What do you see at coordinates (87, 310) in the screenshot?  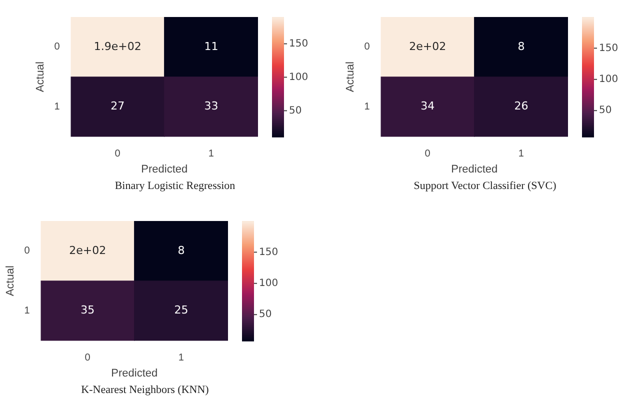 I see `data-label: 35` at bounding box center [87, 310].